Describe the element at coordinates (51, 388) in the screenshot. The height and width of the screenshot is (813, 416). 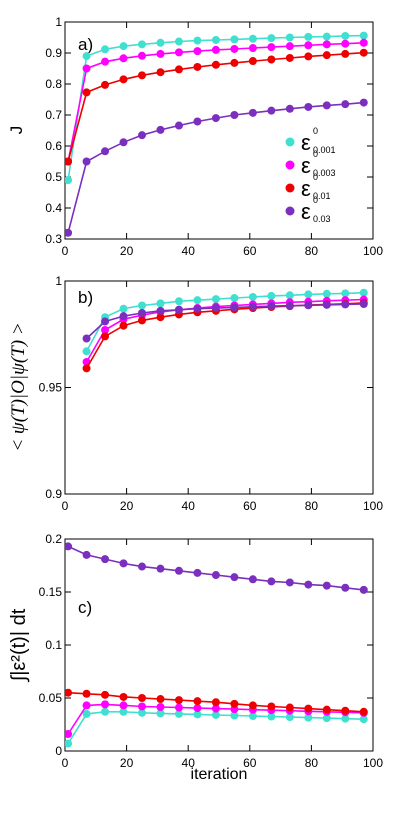
I see `y-tick-label: 0.95` at that location.